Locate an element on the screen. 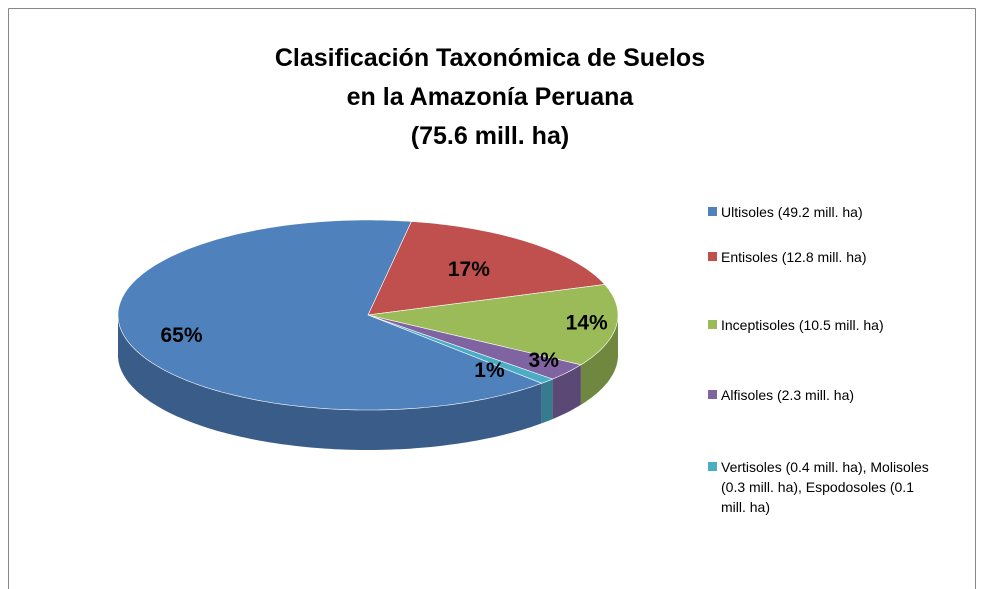 The image size is (984, 589). value-label: 65% is located at coordinates (182, 335).